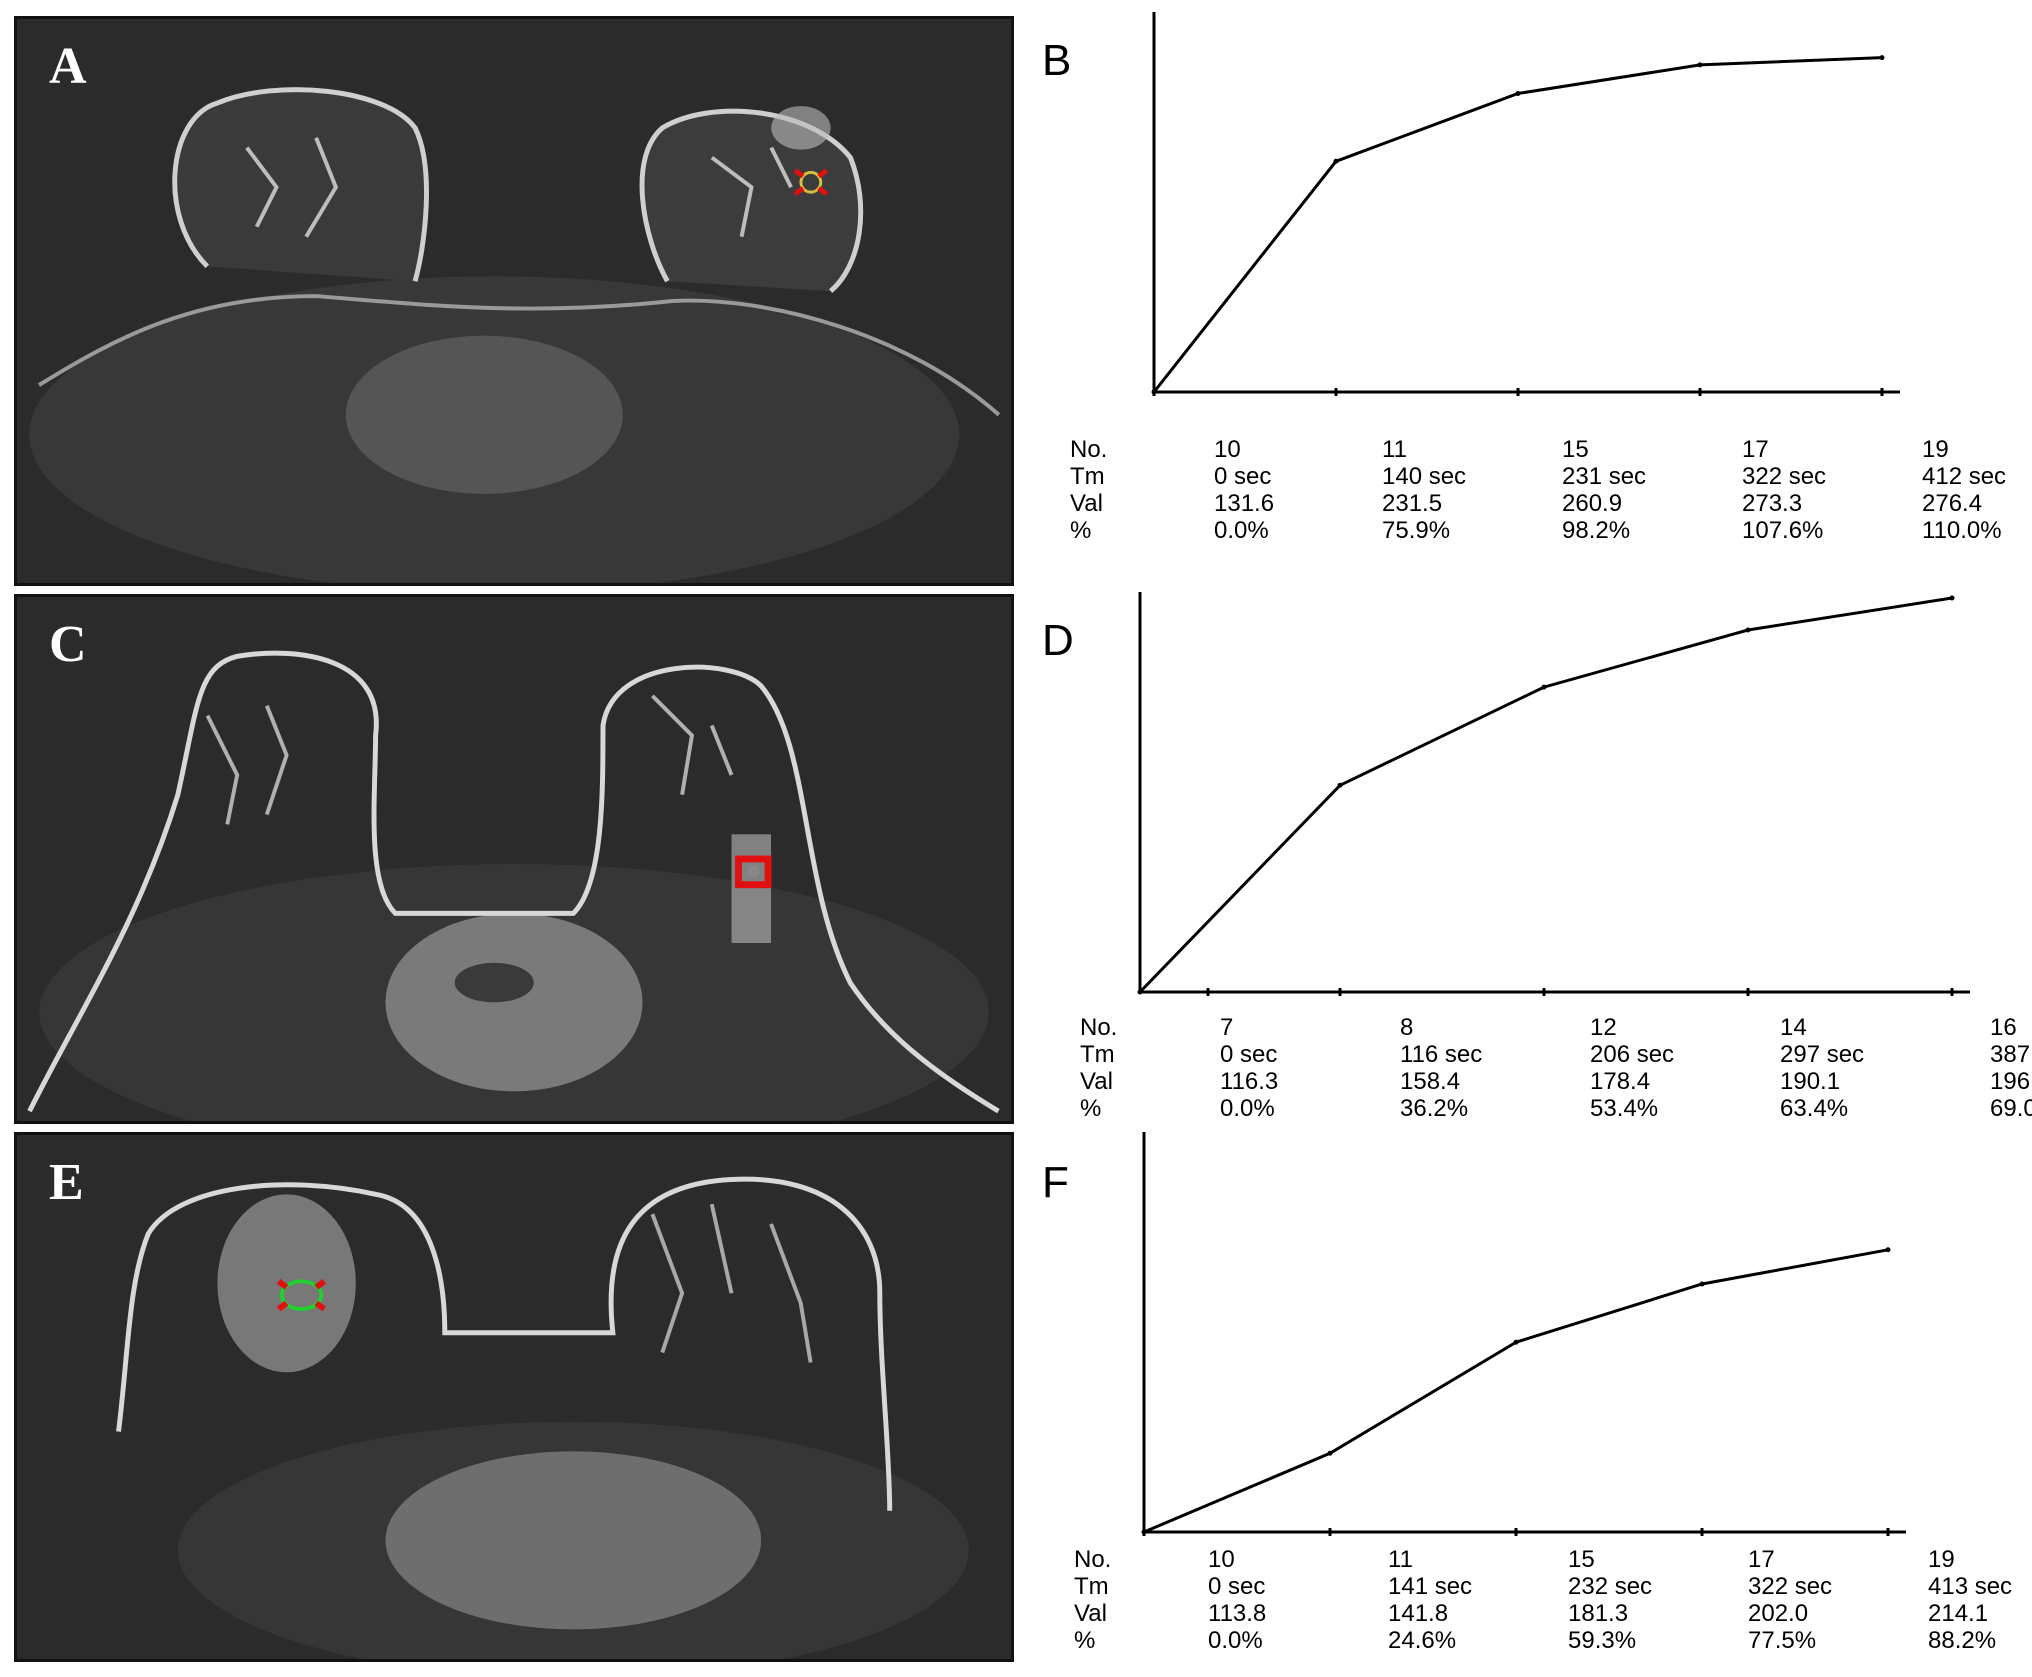  What do you see at coordinates (753, 872) in the screenshot?
I see `roi-marker-c` at bounding box center [753, 872].